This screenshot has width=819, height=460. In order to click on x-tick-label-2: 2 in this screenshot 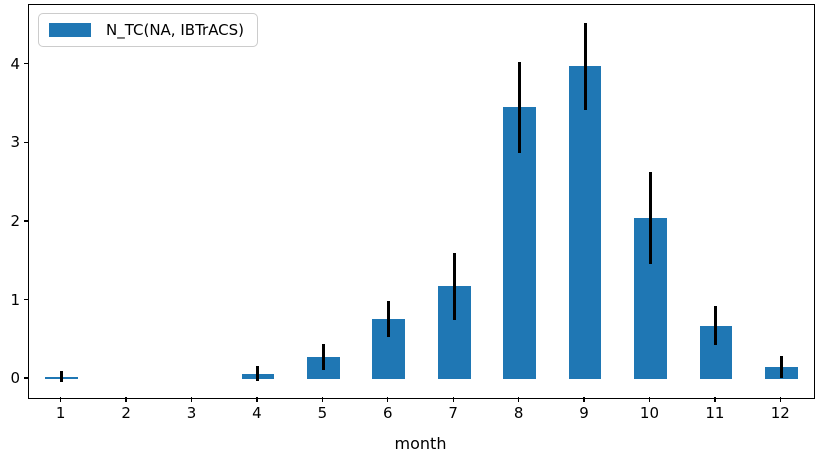, I will do `click(126, 413)`.